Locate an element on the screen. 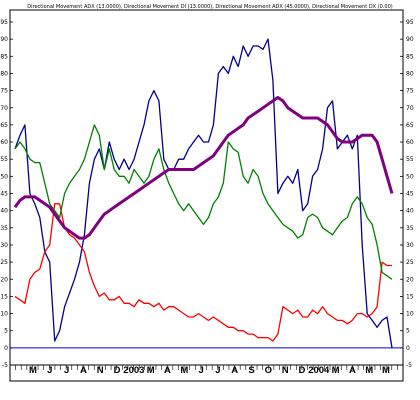 The width and height of the screenshot is (420, 400). x-tick-label: O is located at coordinates (268, 370).